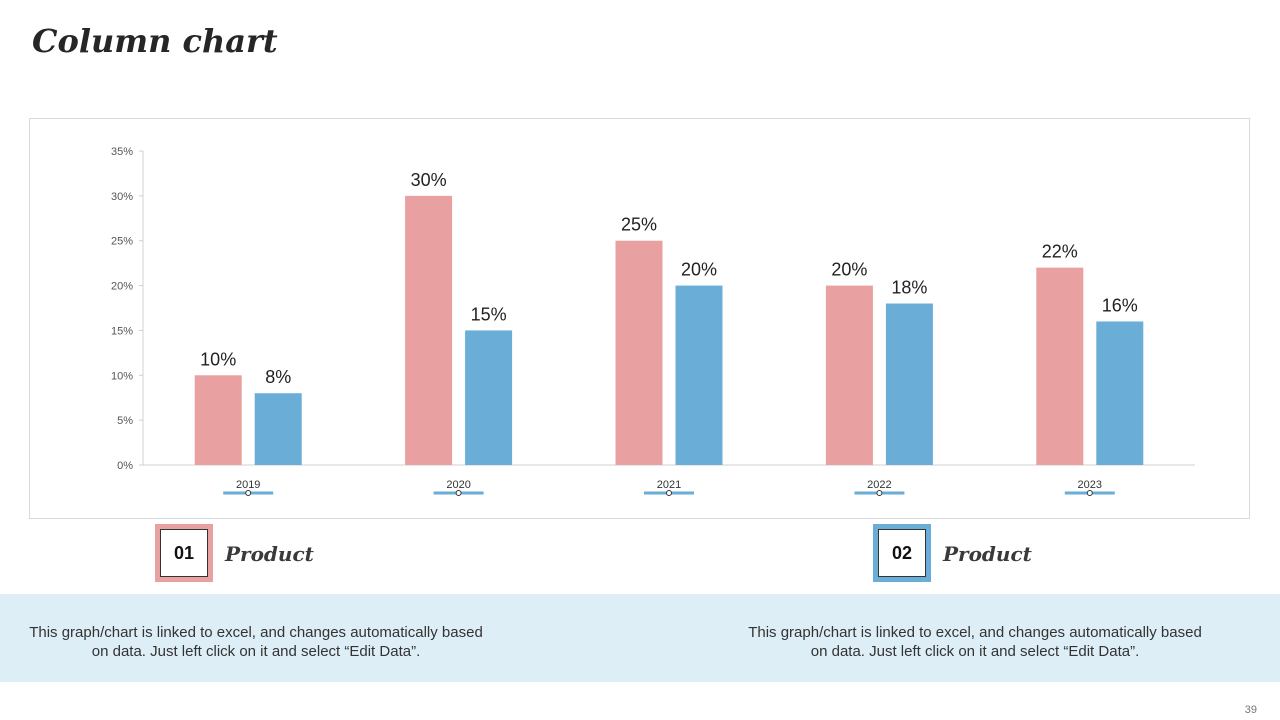  I want to click on legend-number-02: 02, so click(902, 553).